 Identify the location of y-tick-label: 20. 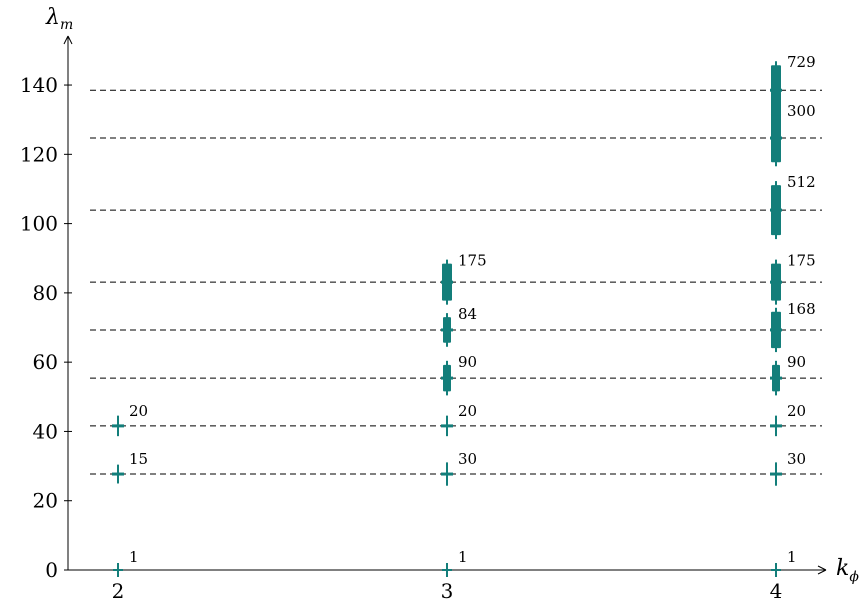
(45, 501).